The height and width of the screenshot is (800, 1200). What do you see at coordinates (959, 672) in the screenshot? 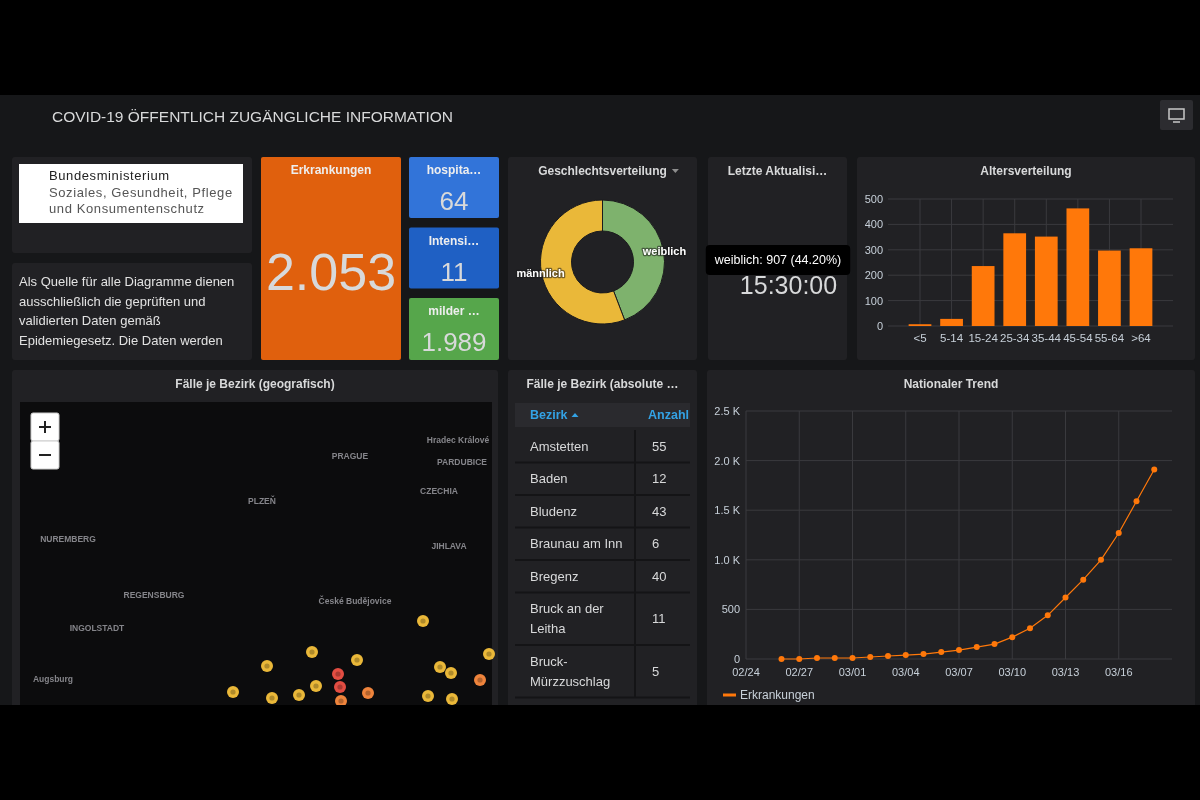
I see `x-tick-label: 03/07` at bounding box center [959, 672].